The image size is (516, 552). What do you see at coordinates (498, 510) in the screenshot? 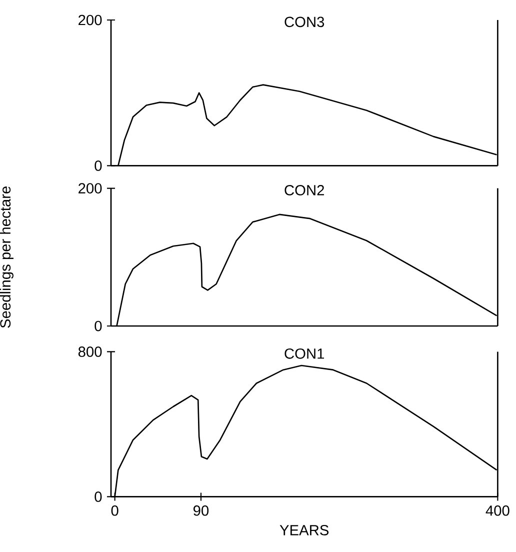
I see `x-tick-label: 400` at bounding box center [498, 510].